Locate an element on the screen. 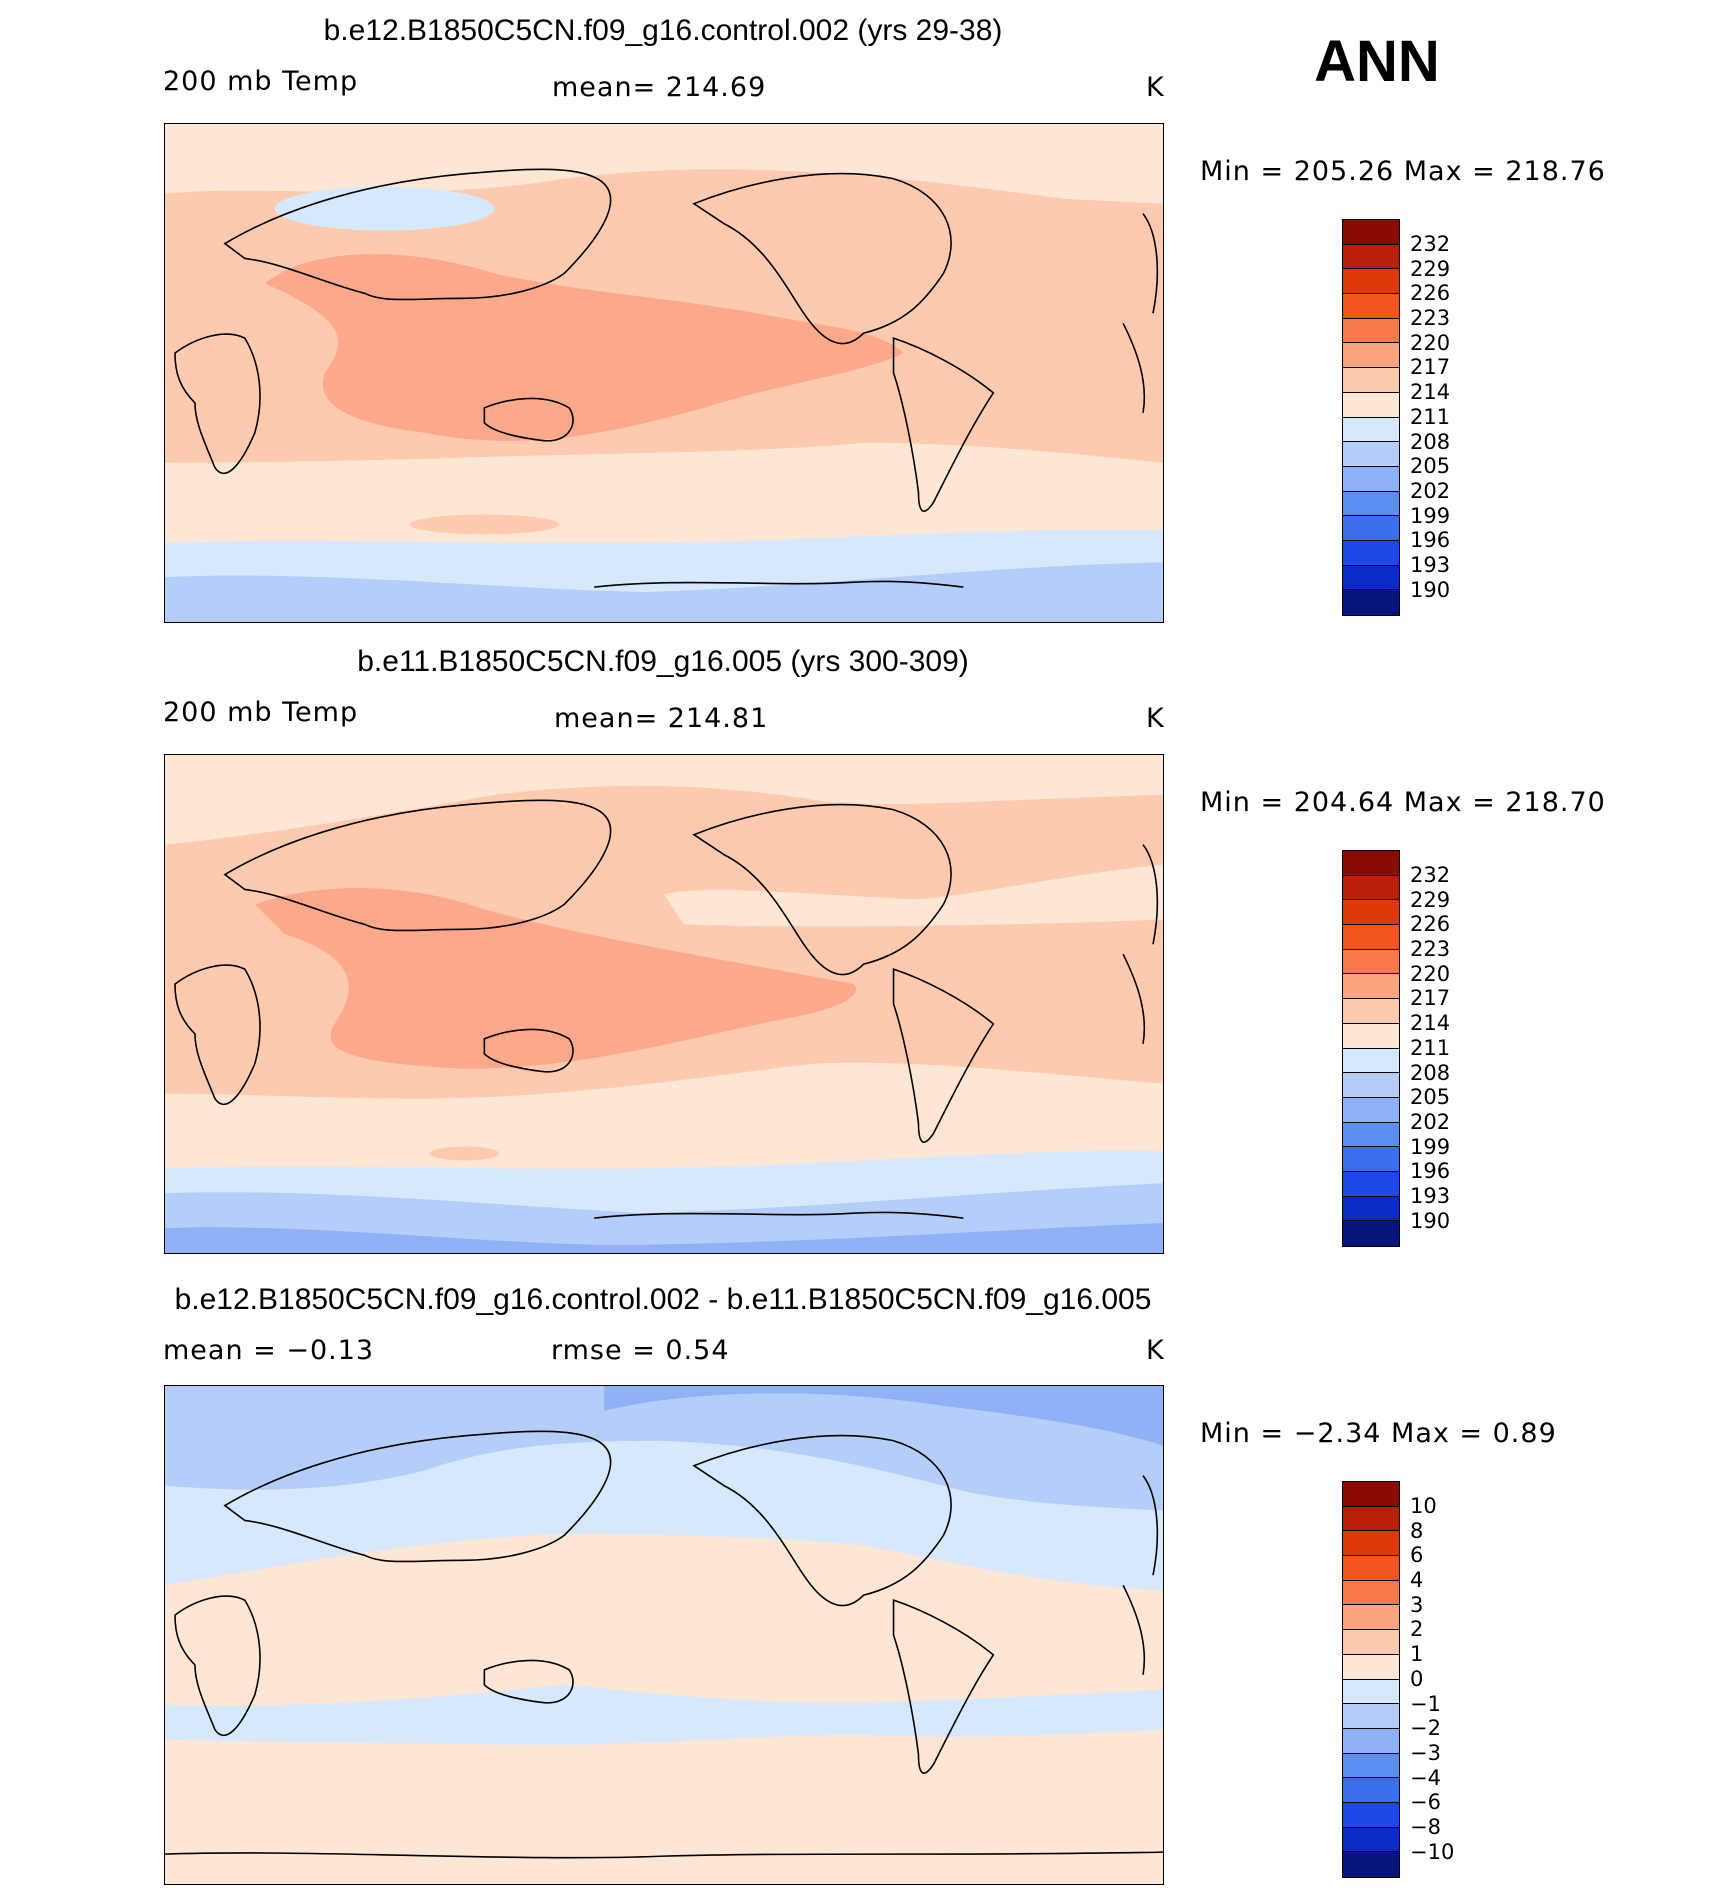 The height and width of the screenshot is (1903, 1710). panel1-mean: mean= 214.69 is located at coordinates (659, 87).